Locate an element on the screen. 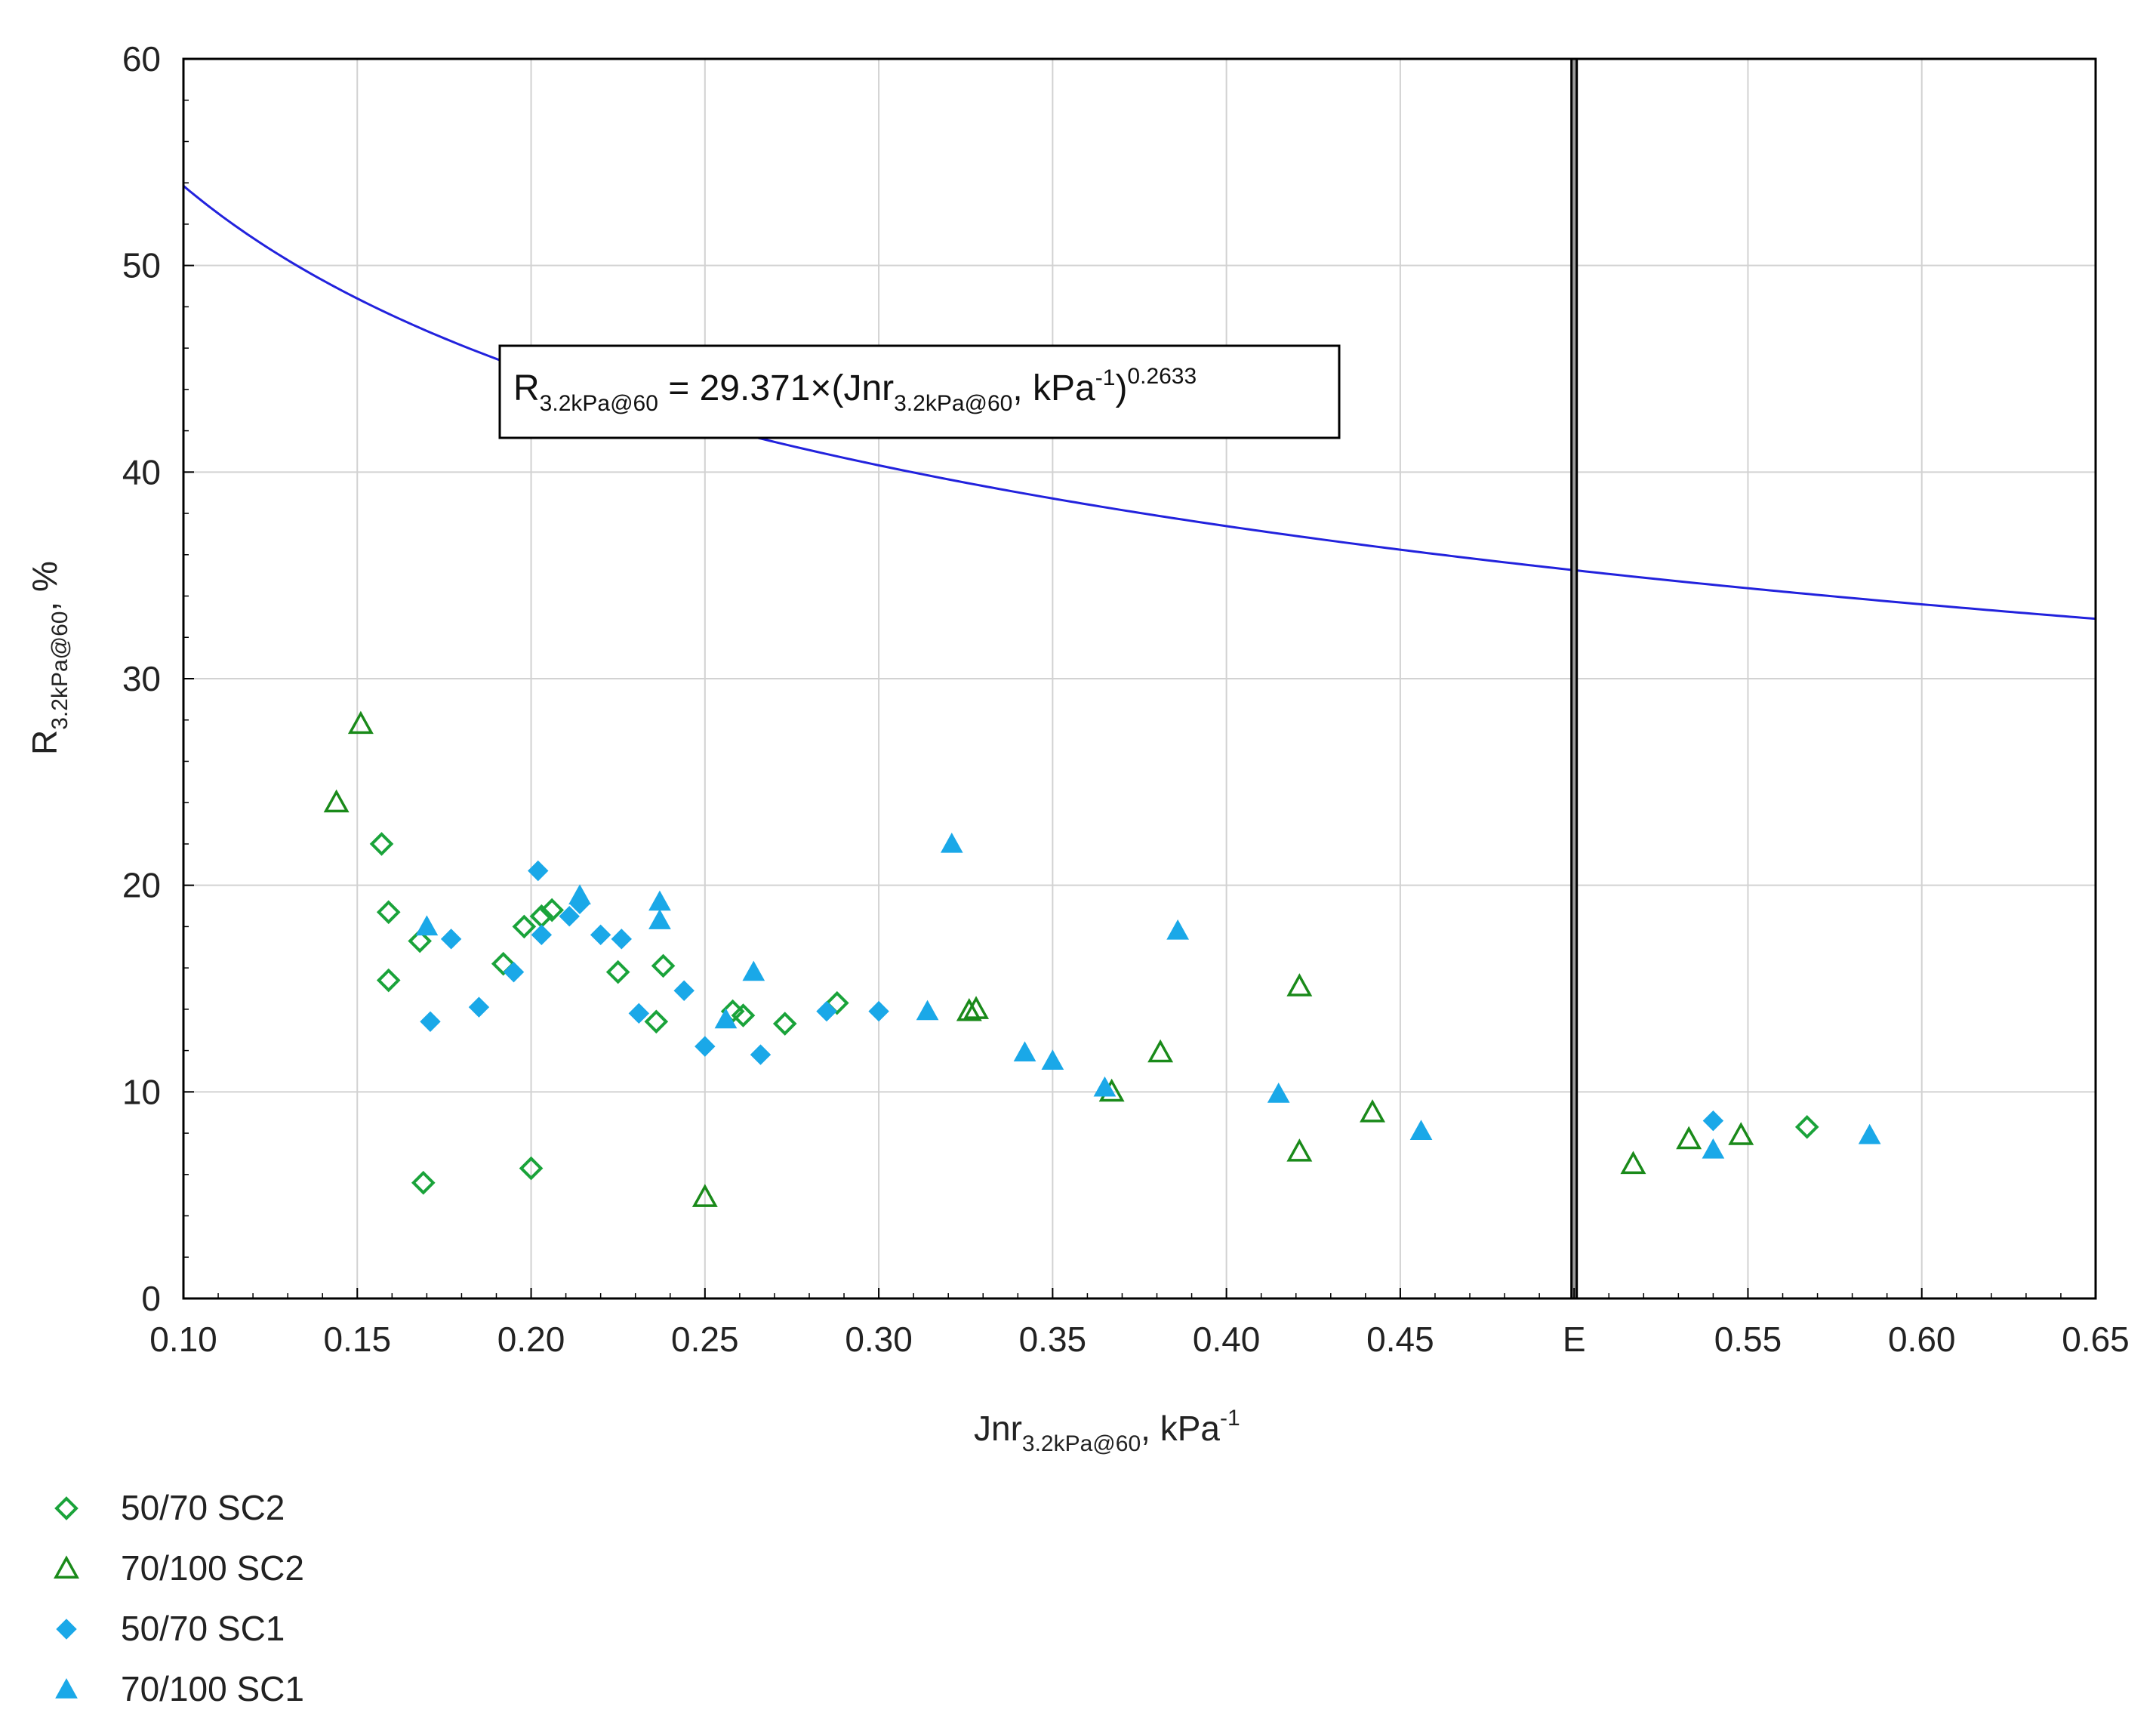 The height and width of the screenshot is (1725, 2156). y-axis-title: R3.2kPa@60, % is located at coordinates (48, 658).